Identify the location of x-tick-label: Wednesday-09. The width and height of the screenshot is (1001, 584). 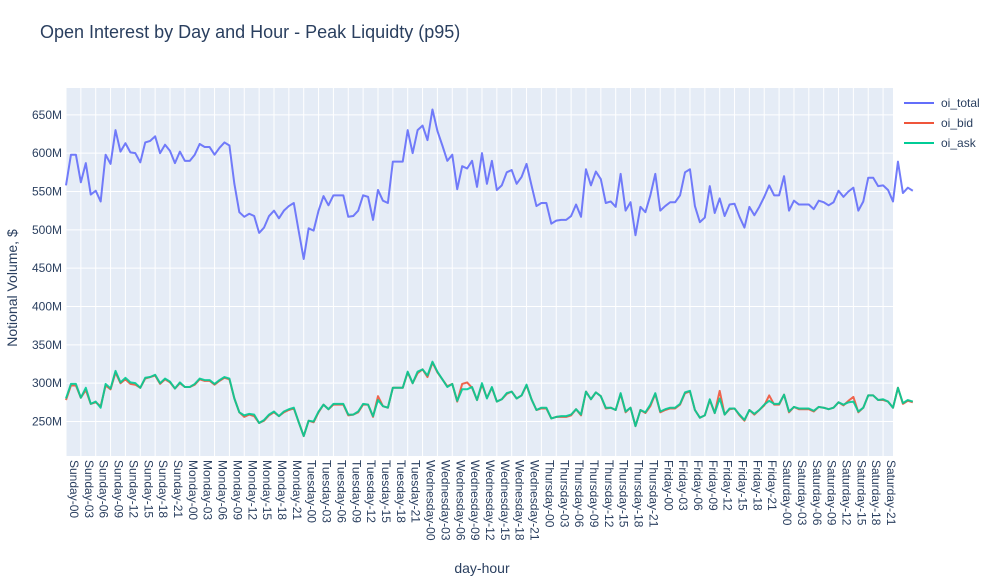
(475, 500).